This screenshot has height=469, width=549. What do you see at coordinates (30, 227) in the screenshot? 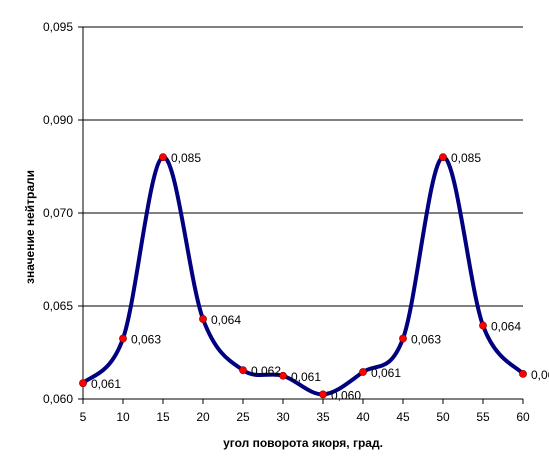
I see `y-axis-title: значение нейтрали` at bounding box center [30, 227].